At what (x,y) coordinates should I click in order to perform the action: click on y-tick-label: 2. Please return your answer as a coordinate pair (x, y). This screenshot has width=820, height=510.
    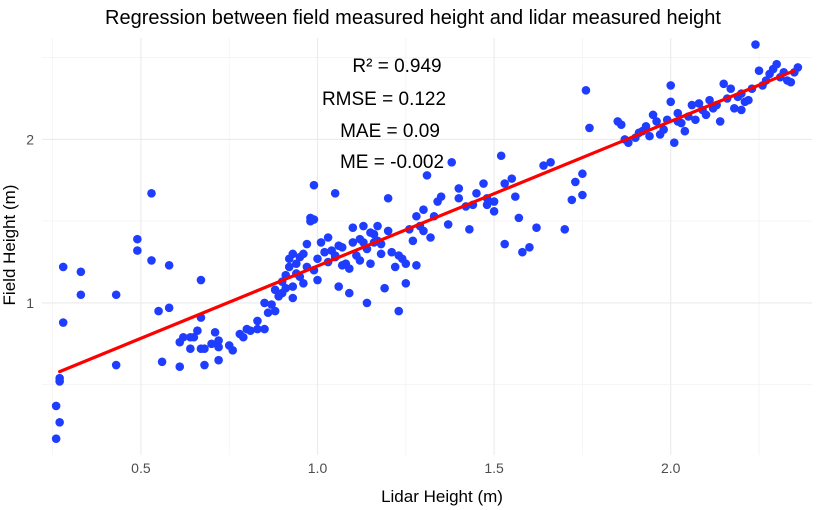
    Looking at the image, I should click on (30, 139).